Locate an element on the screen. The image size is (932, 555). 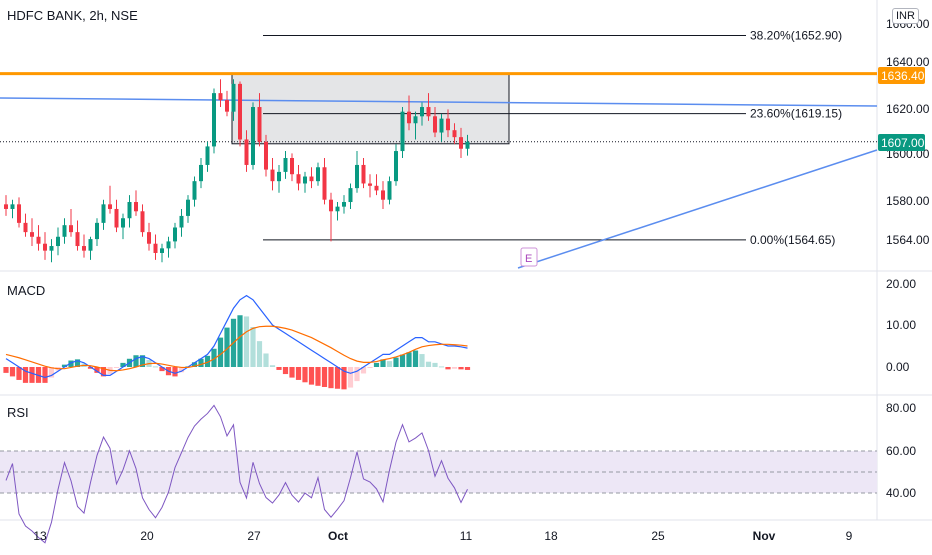
signal-line is located at coordinates (236, 348).